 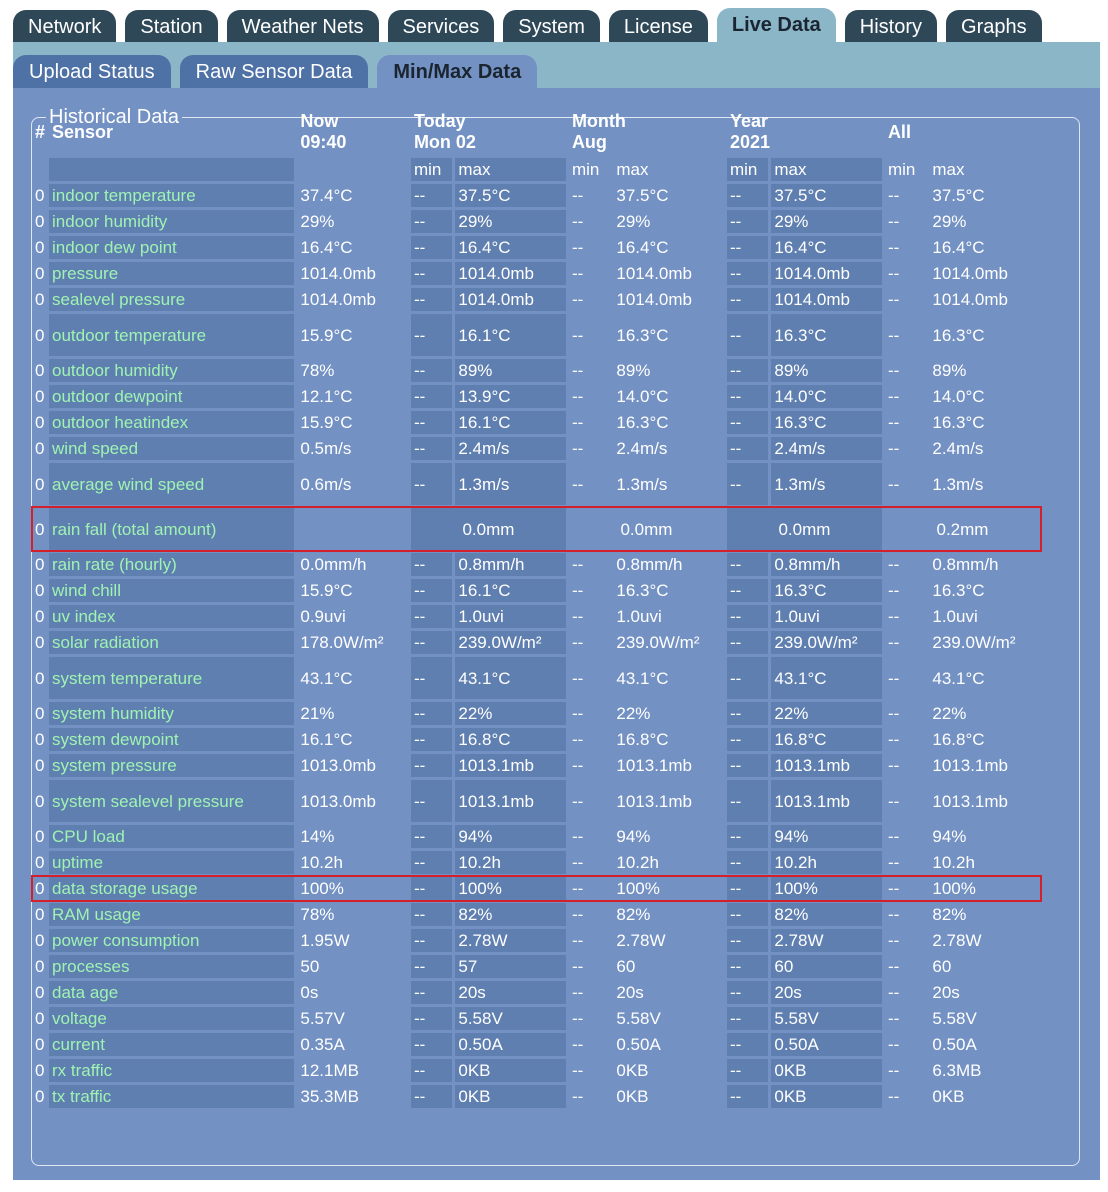 What do you see at coordinates (172, 992) in the screenshot?
I see `sensor-name: data age` at bounding box center [172, 992].